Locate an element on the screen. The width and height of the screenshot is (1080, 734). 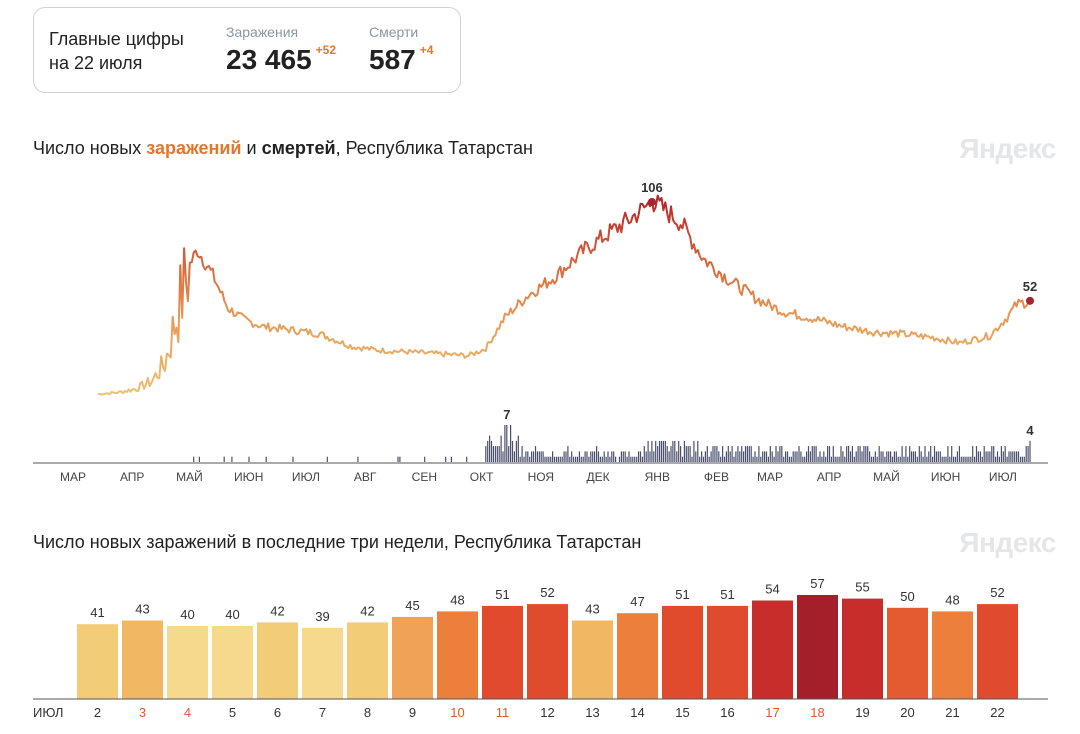
day-tick-label: 4 is located at coordinates (187, 712).